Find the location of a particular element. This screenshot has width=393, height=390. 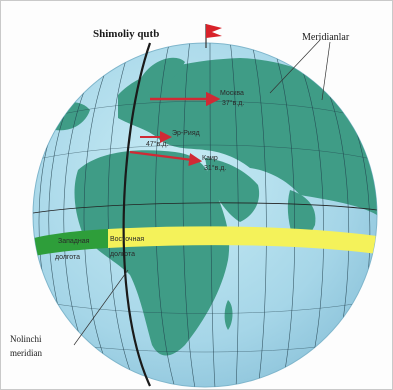

scandinavia-landmass is located at coordinates (162, 76).